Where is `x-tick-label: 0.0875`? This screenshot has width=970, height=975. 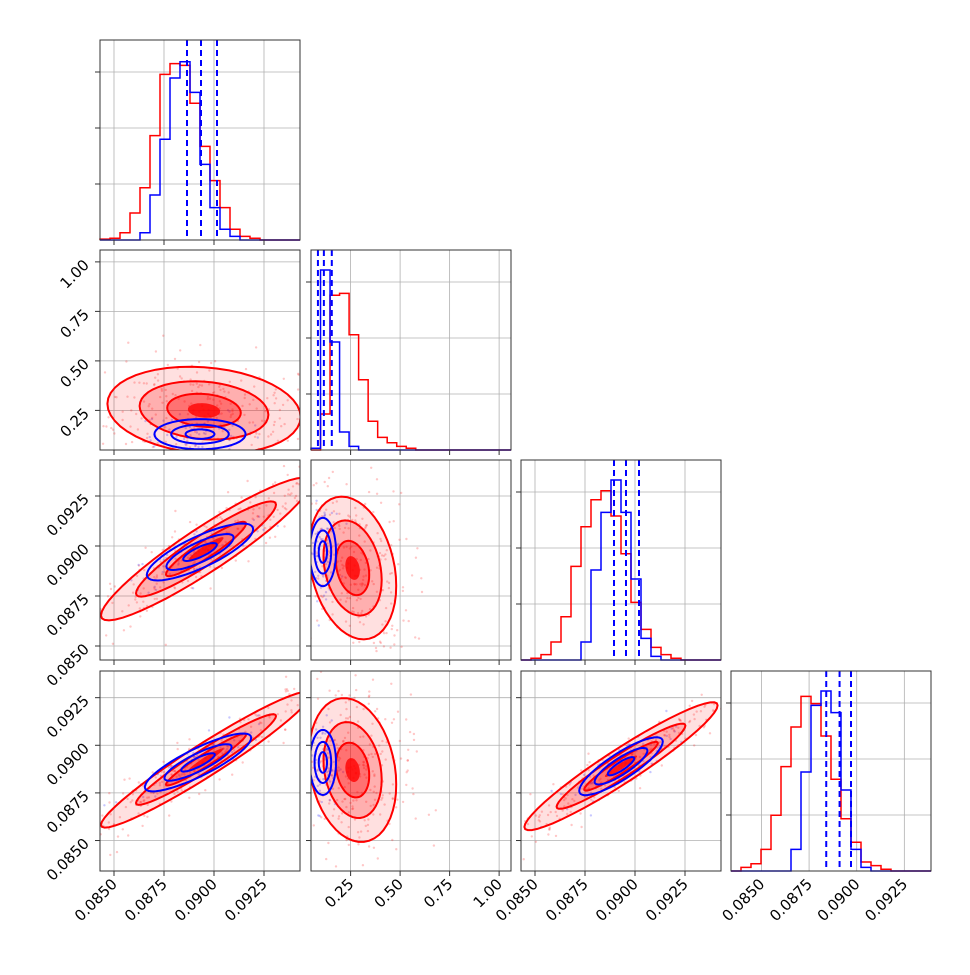 x-tick-label: 0.0875 is located at coordinates (567, 900).